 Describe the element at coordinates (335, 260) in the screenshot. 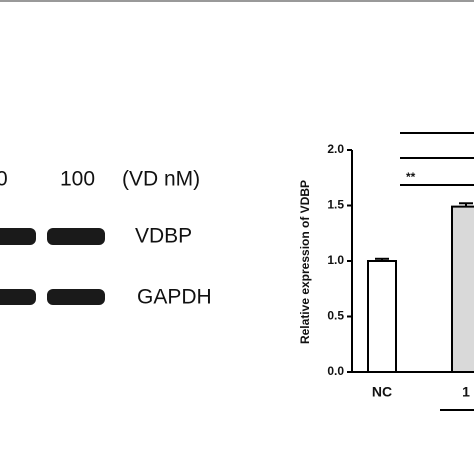

I see `y-tick-label: 1.0` at that location.